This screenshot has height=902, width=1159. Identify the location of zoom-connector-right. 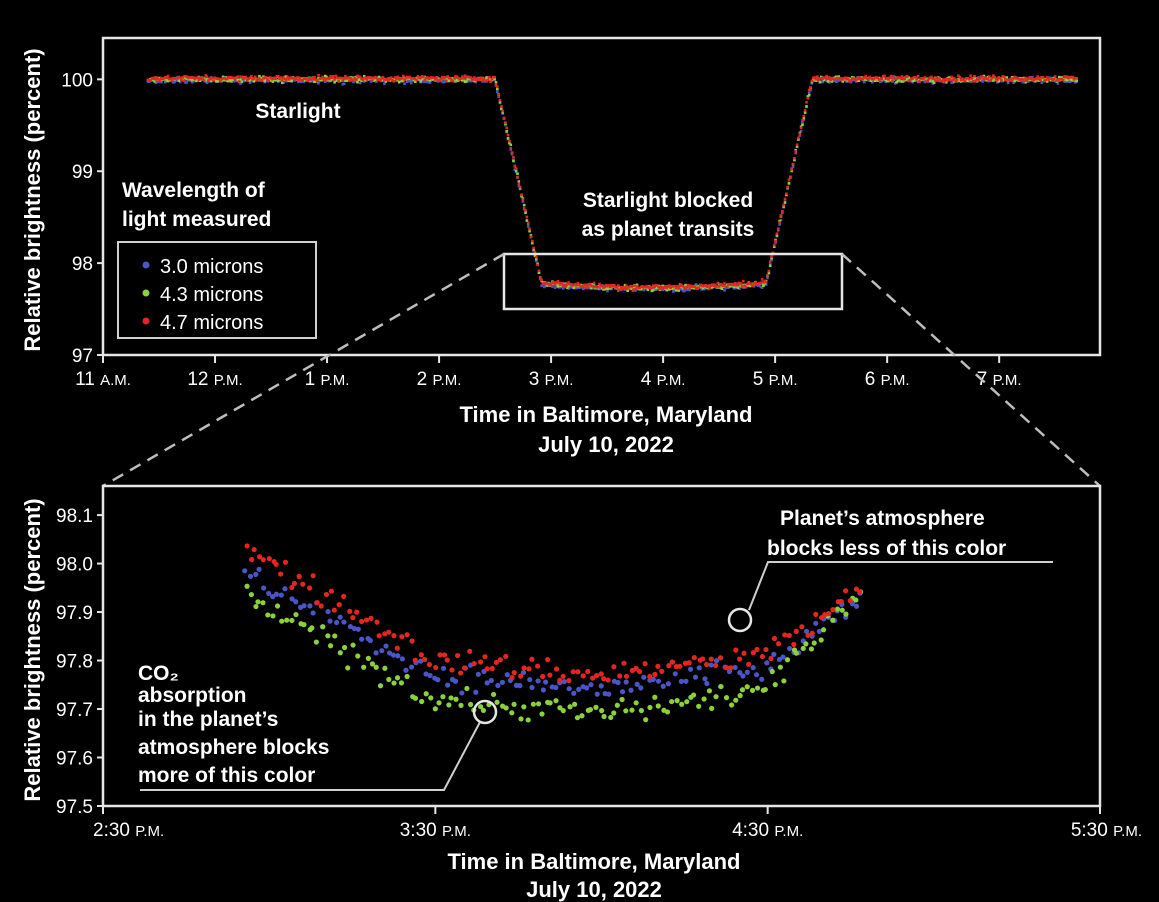
(971, 370).